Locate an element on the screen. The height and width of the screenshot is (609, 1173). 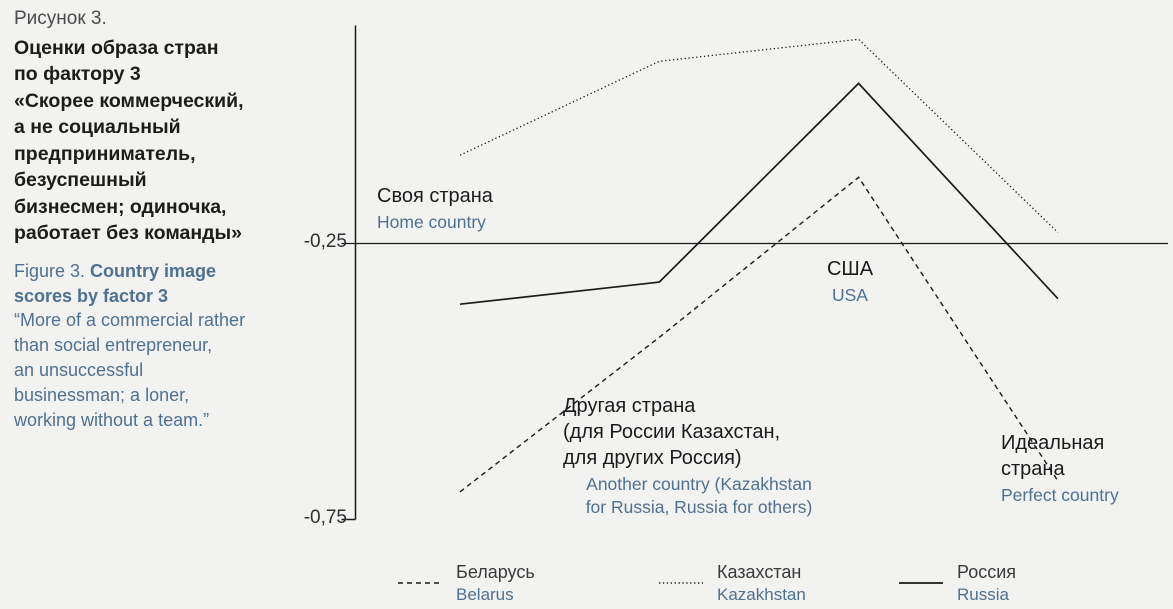
legend-label-kazakhstan-ru: Казахстан is located at coordinates (759, 572).